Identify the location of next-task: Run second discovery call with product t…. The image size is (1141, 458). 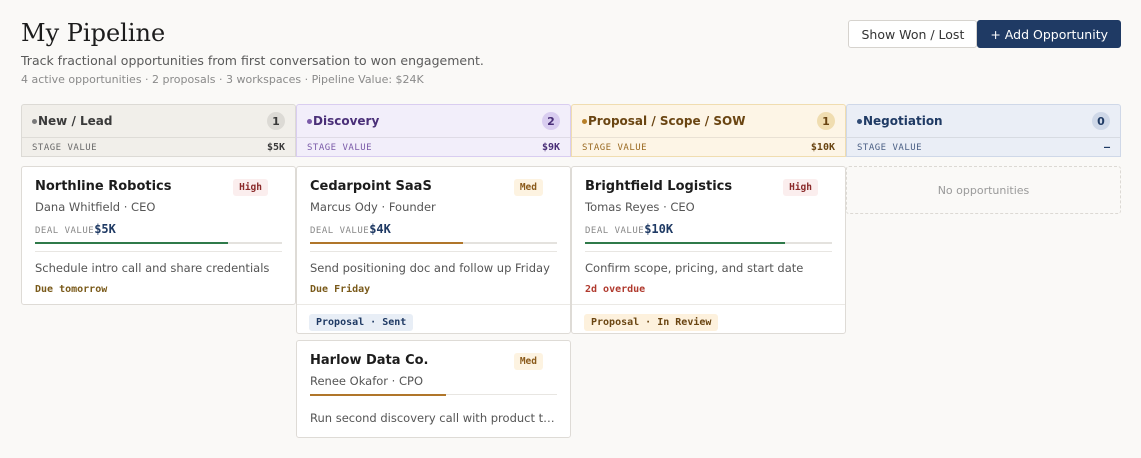
(433, 418).